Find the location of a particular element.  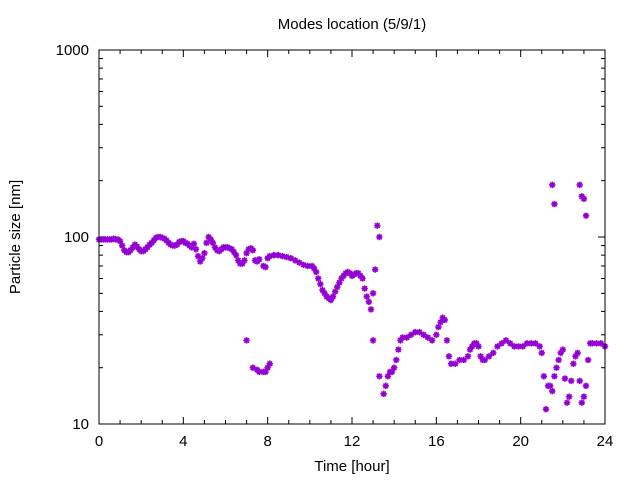

x-tick-label: 16 is located at coordinates (436, 441).